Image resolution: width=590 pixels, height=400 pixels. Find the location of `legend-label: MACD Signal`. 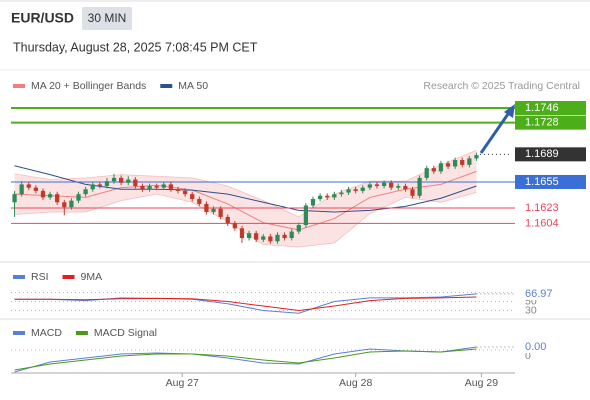

legend-label: MACD Signal is located at coordinates (125, 333).